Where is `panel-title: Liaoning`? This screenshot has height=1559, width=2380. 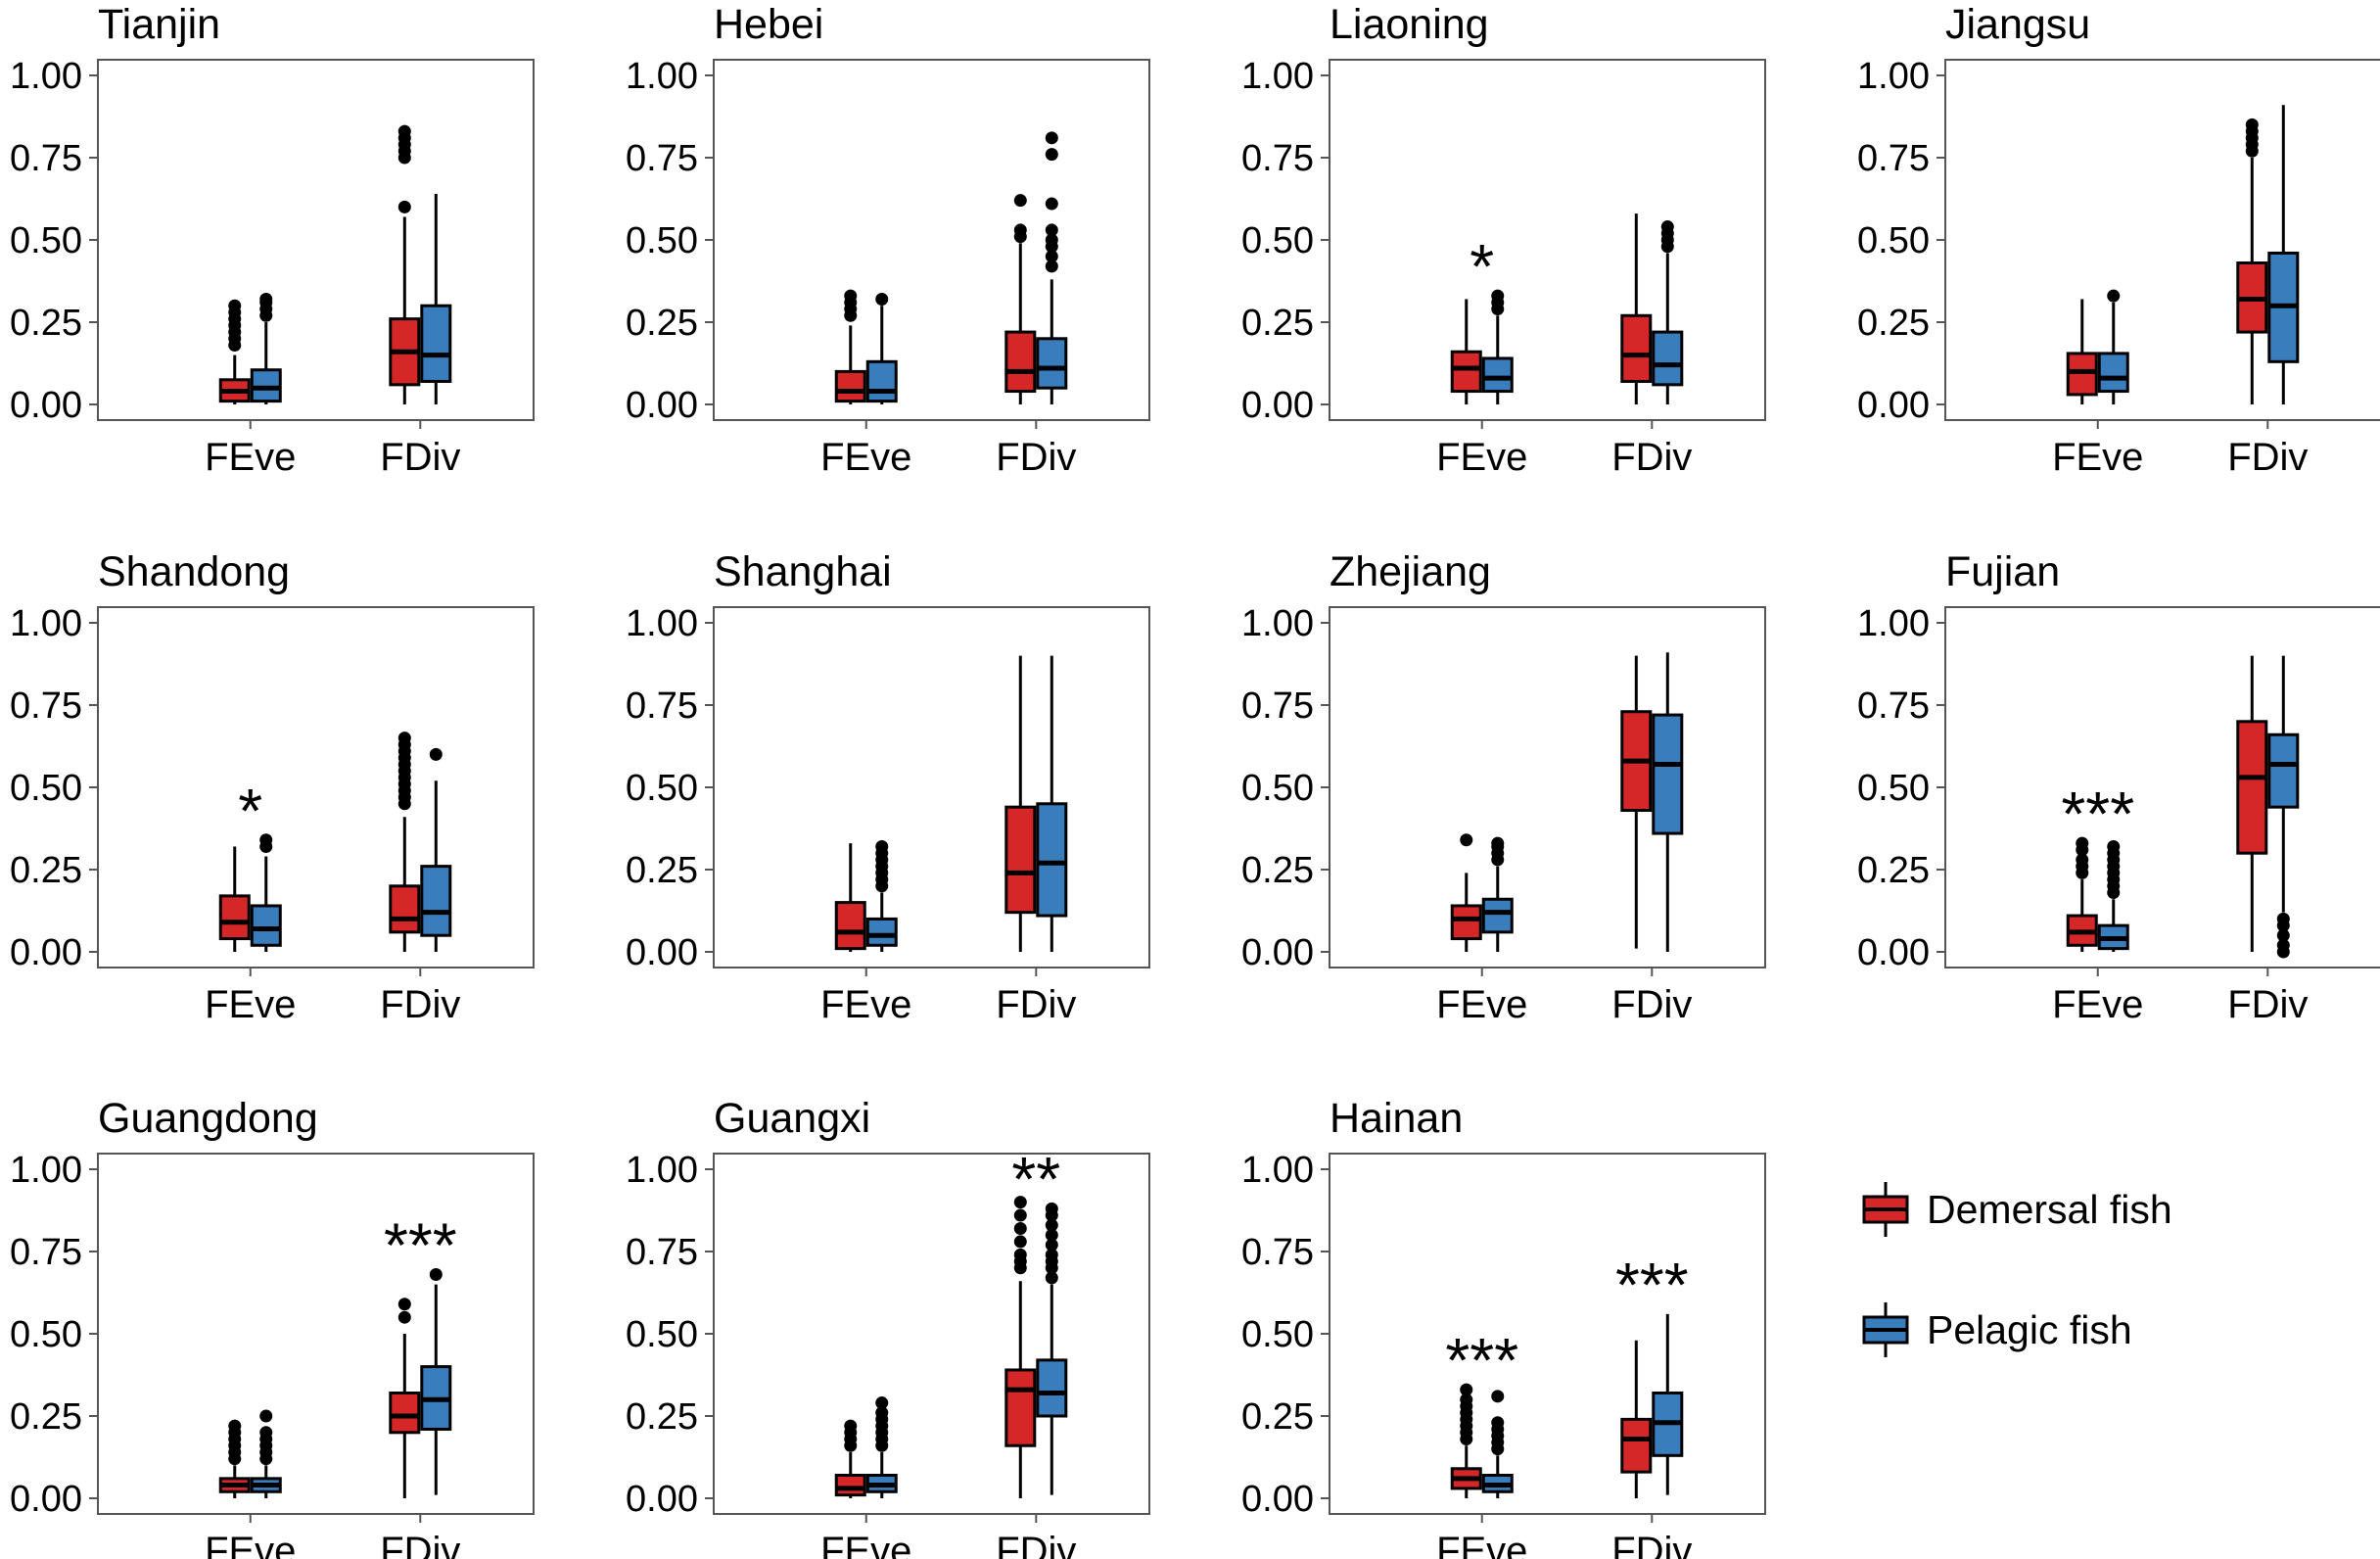 panel-title: Liaoning is located at coordinates (1409, 24).